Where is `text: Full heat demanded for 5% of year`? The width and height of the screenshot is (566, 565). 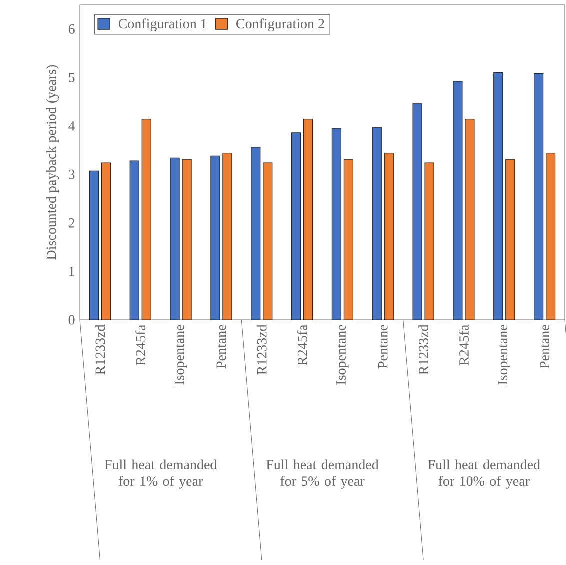 text: Full heat demanded for 5% of year is located at coordinates (322, 474).